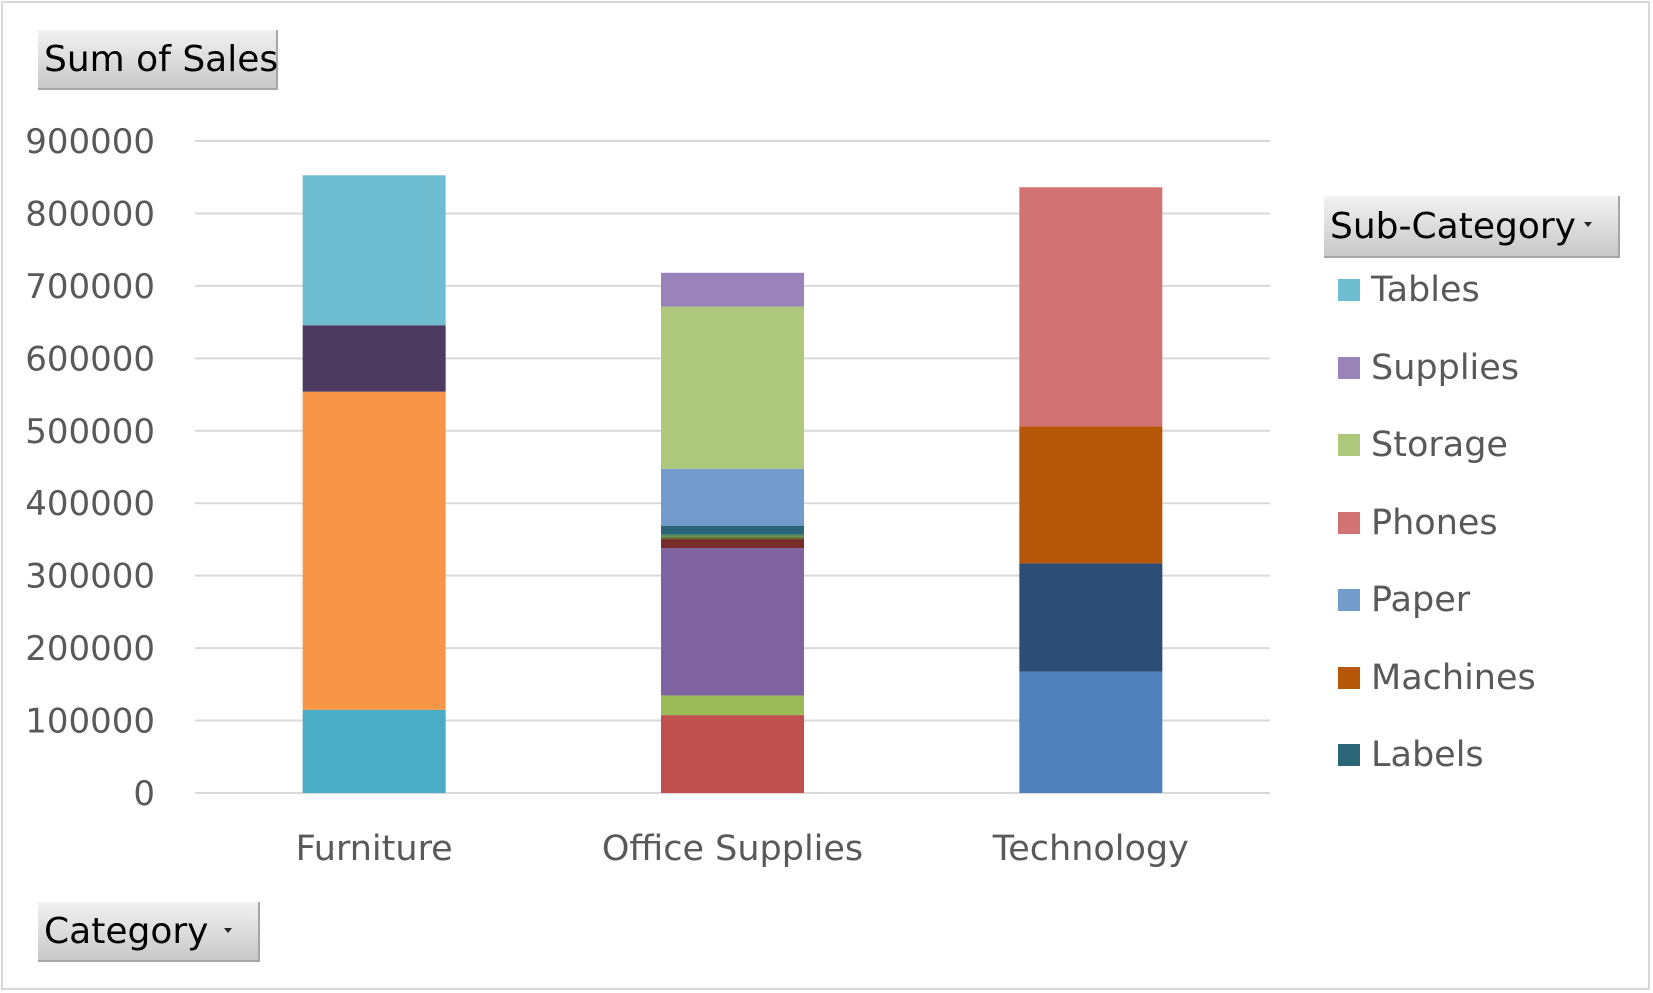 The height and width of the screenshot is (993, 1653). I want to click on legend-label: Labels, so click(1427, 755).